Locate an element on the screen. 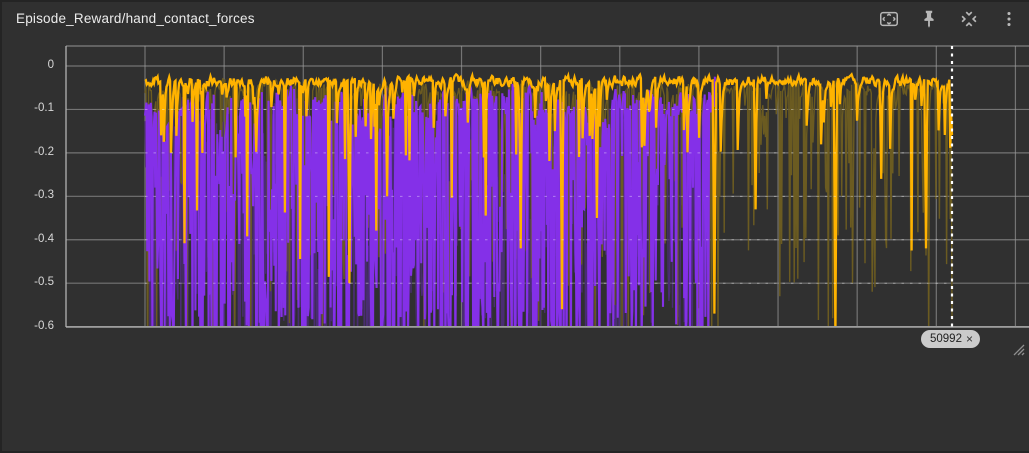 The image size is (1029, 453). y-tick-label: -0.3 is located at coordinates (44, 195).